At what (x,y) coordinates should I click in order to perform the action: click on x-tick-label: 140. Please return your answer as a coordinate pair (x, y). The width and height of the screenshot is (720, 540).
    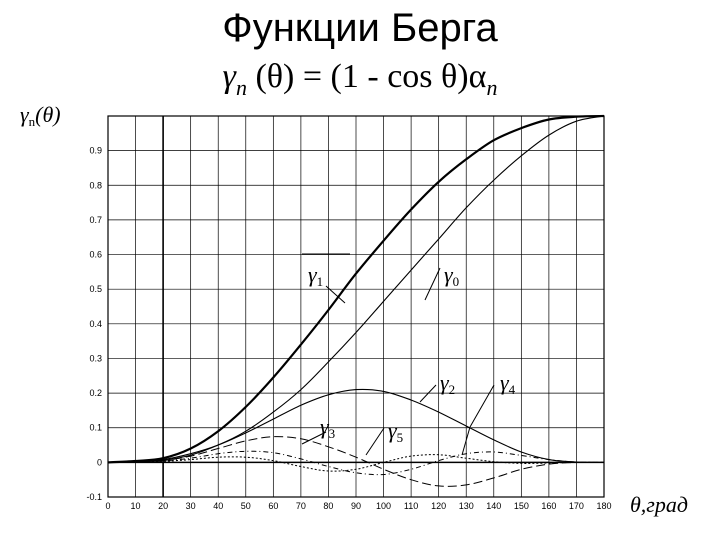
    Looking at the image, I should click on (493, 506).